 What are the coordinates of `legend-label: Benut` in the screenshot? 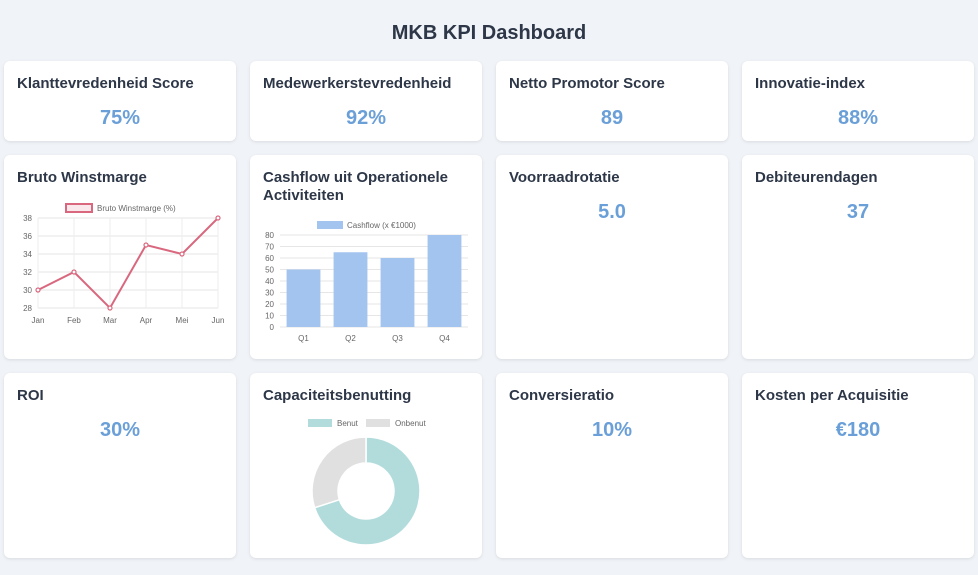 It's located at (348, 423).